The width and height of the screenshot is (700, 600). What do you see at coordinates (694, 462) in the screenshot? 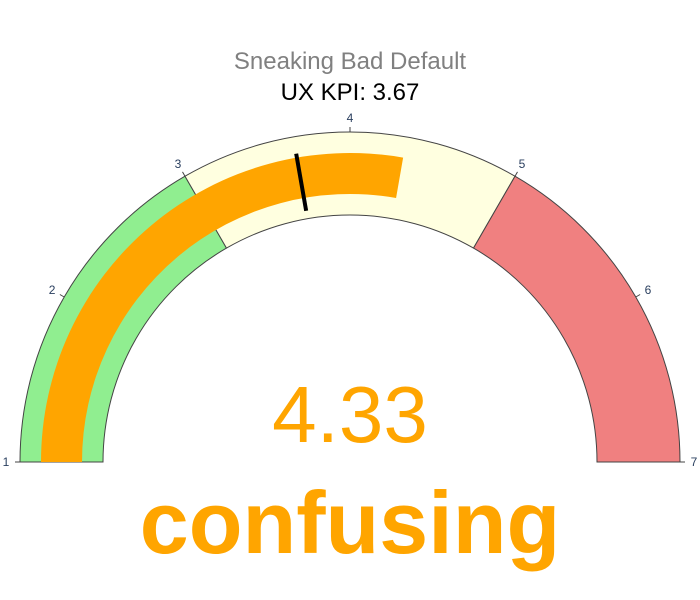
I see `gauge-tick-label: 7` at bounding box center [694, 462].